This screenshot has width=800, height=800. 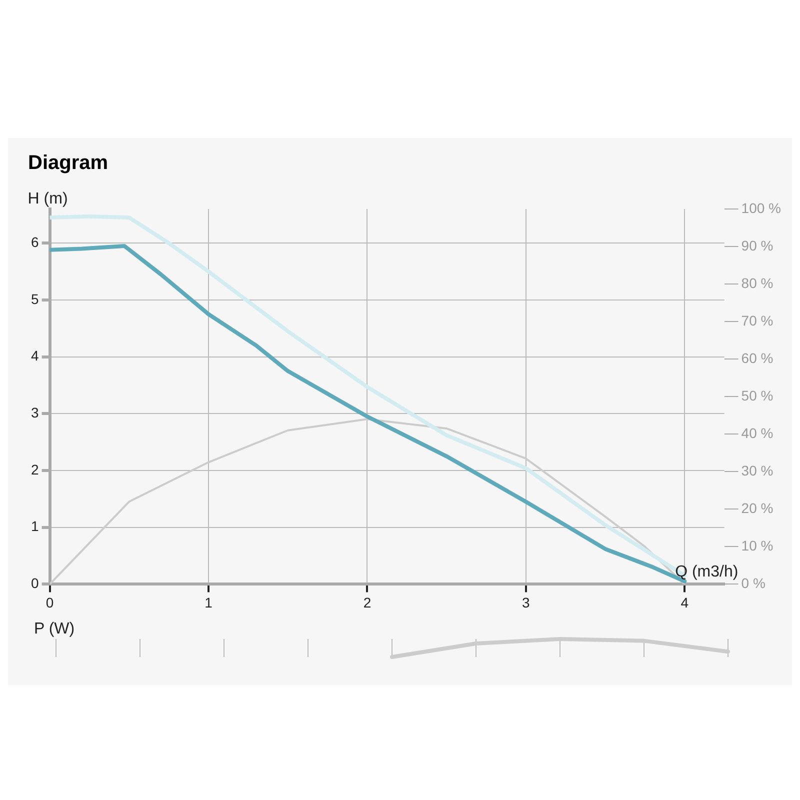 I want to click on y-tick-label: 5, so click(x=34, y=298).